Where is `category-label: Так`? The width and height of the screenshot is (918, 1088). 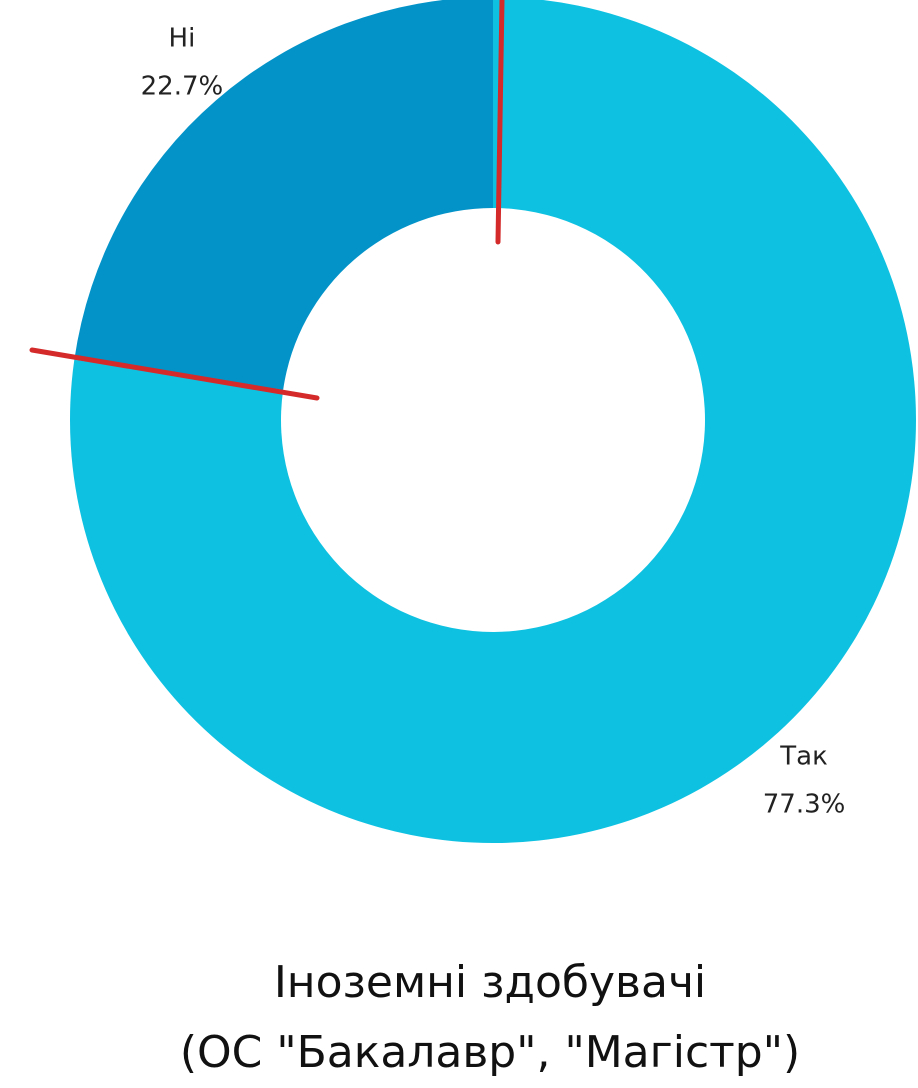
category-label: Так is located at coordinates (803, 756).